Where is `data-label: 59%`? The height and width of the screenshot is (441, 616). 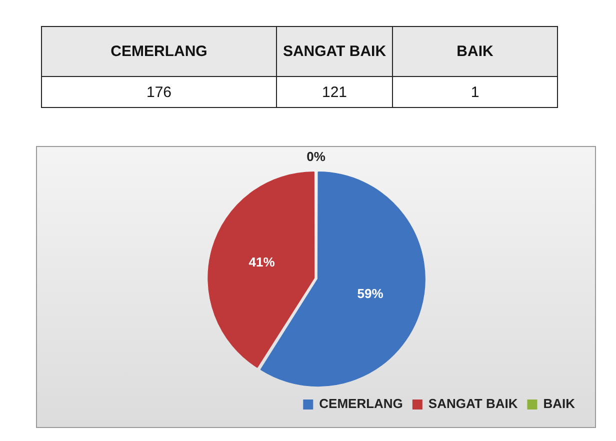 data-label: 59% is located at coordinates (370, 293).